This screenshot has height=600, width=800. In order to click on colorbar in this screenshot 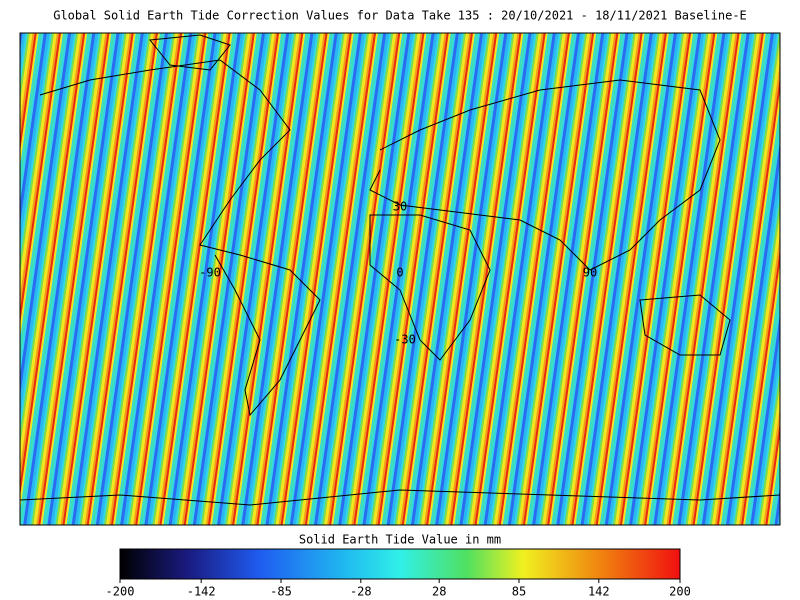, I will do `click(400, 564)`.